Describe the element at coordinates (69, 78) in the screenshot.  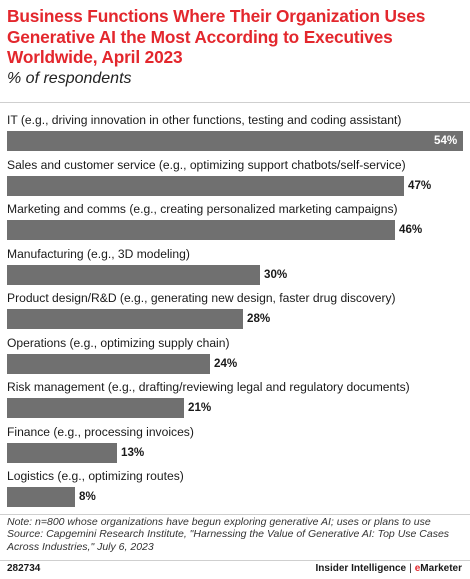
I see `chart-subtitle: % of respondents` at that location.